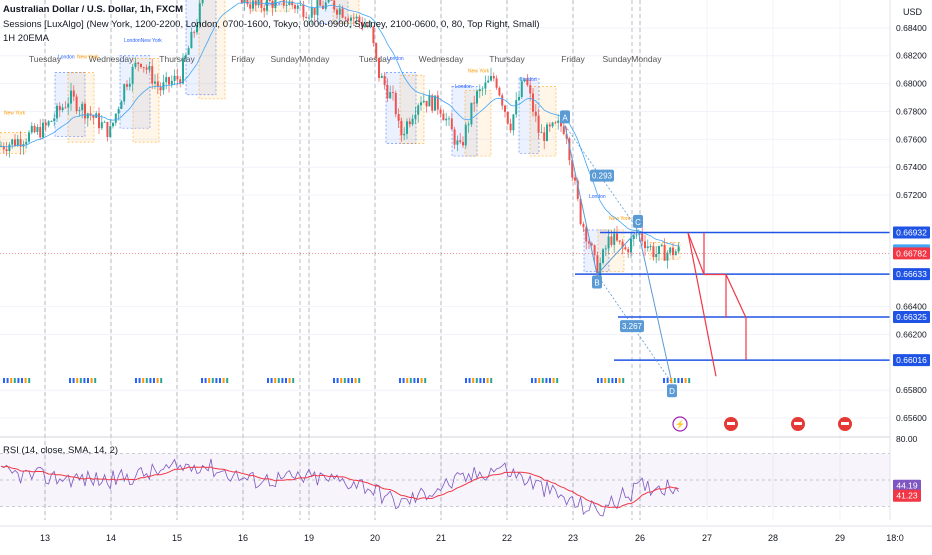 The image size is (932, 555). Describe the element at coordinates (773, 538) in the screenshot. I see `x-tick-label: 28` at that location.